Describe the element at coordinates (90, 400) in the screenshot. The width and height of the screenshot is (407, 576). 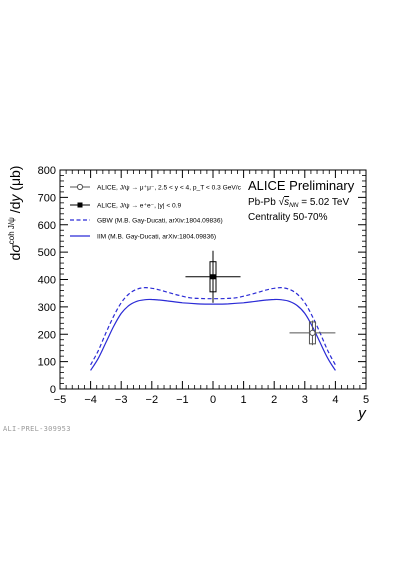
I see `x-tick-label: −4` at that location.